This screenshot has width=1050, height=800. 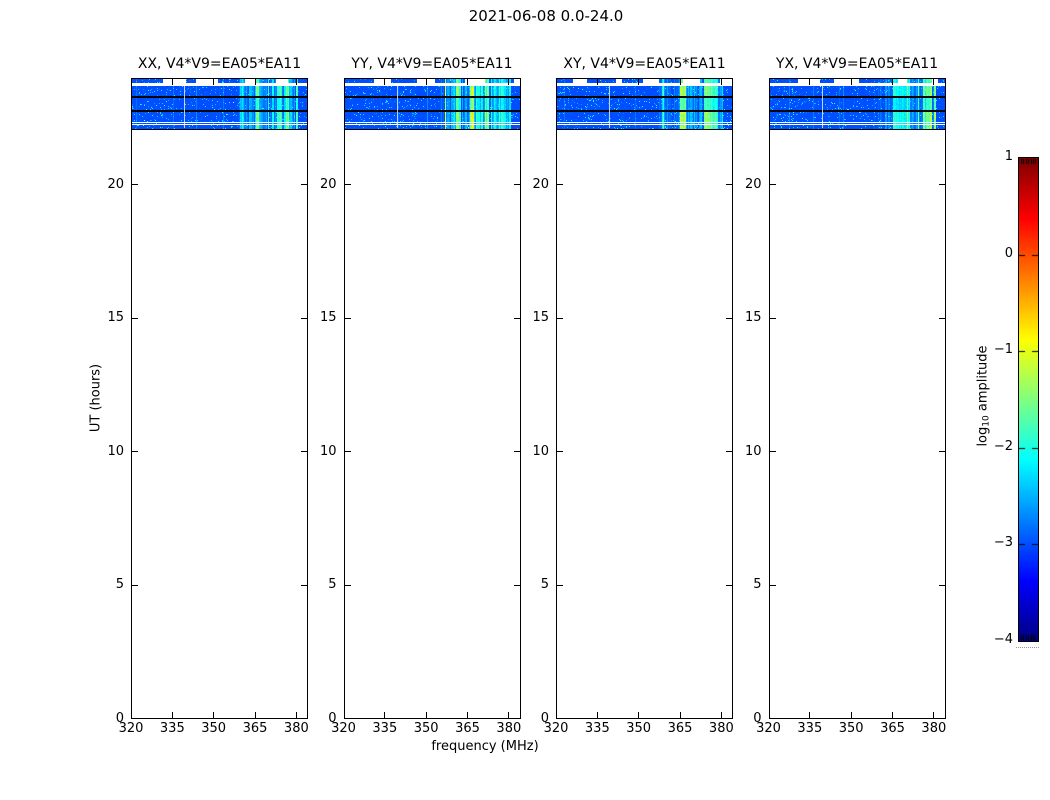 I want to click on colorbar-tick-label--4: −4, so click(x=1003, y=639).